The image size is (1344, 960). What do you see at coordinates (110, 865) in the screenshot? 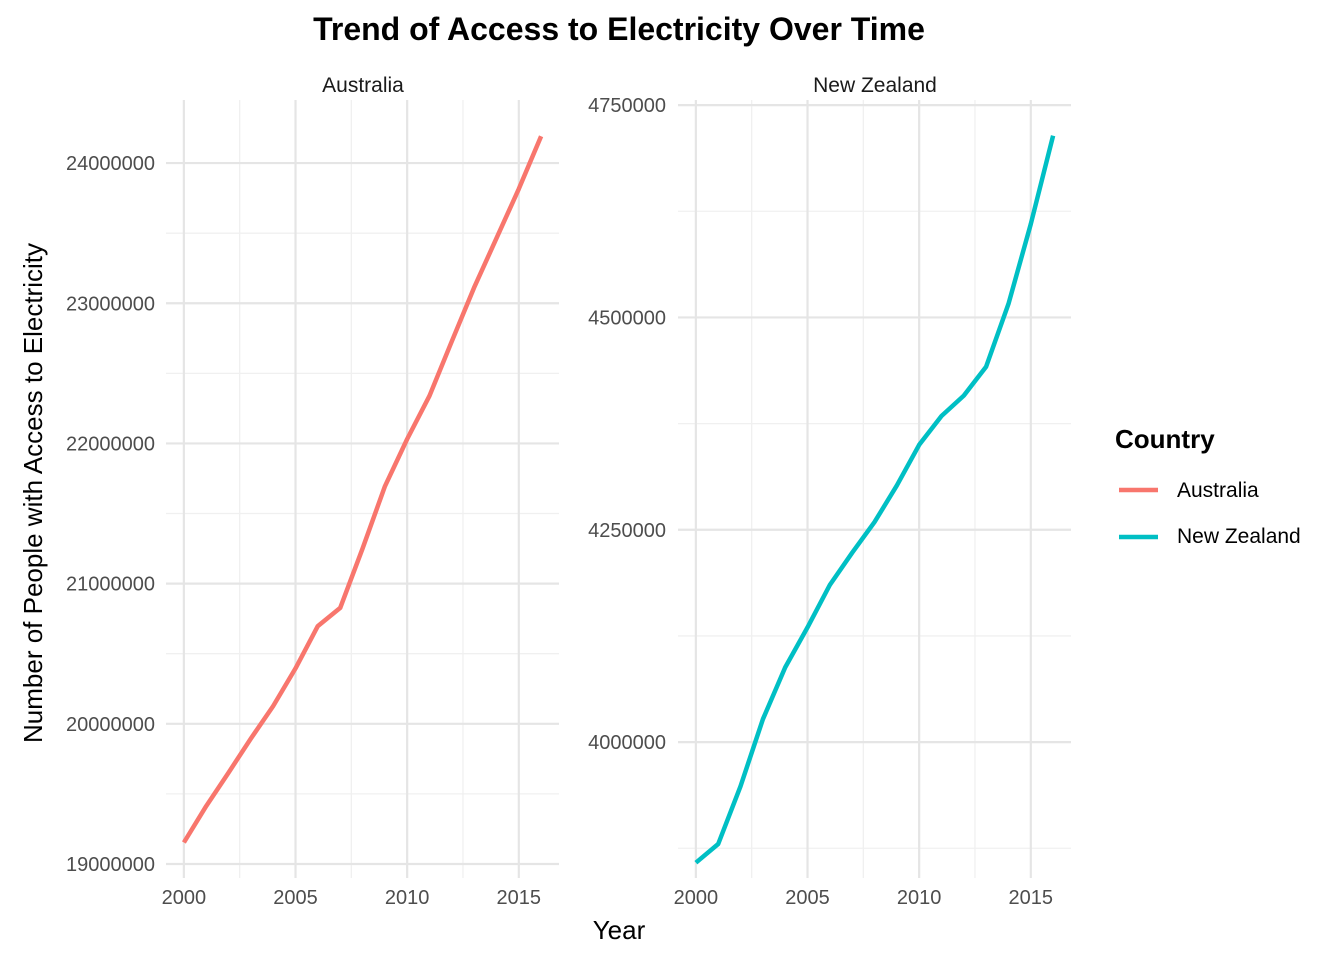
I see `y-tick-label: 19000000` at bounding box center [110, 865].